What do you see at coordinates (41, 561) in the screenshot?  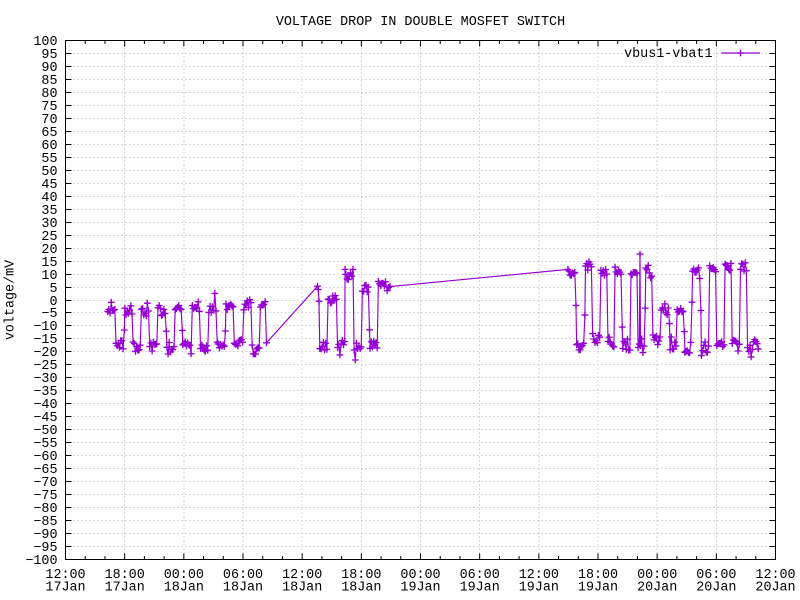 I see `svg-text: −100` at bounding box center [41, 561].